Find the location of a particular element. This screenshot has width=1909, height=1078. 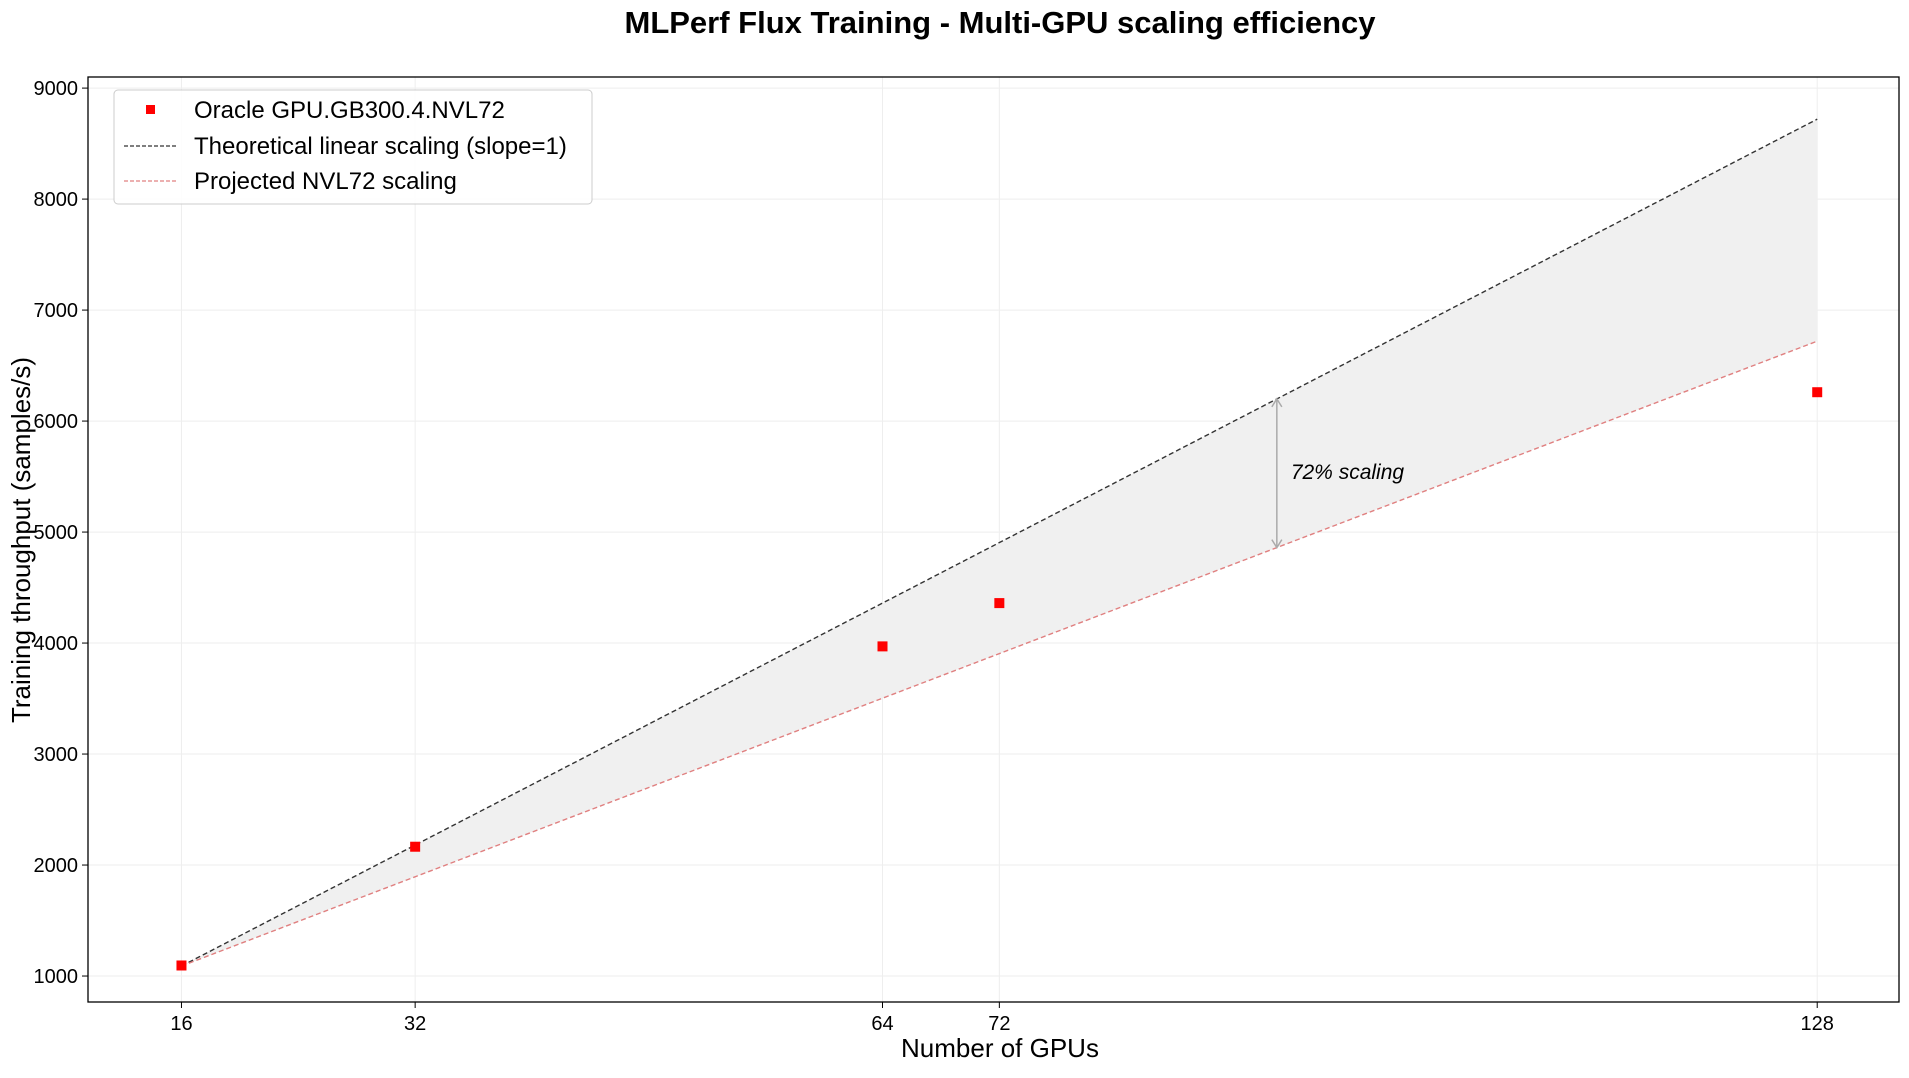

arrow-head-bottom is located at coordinates (1277, 544).